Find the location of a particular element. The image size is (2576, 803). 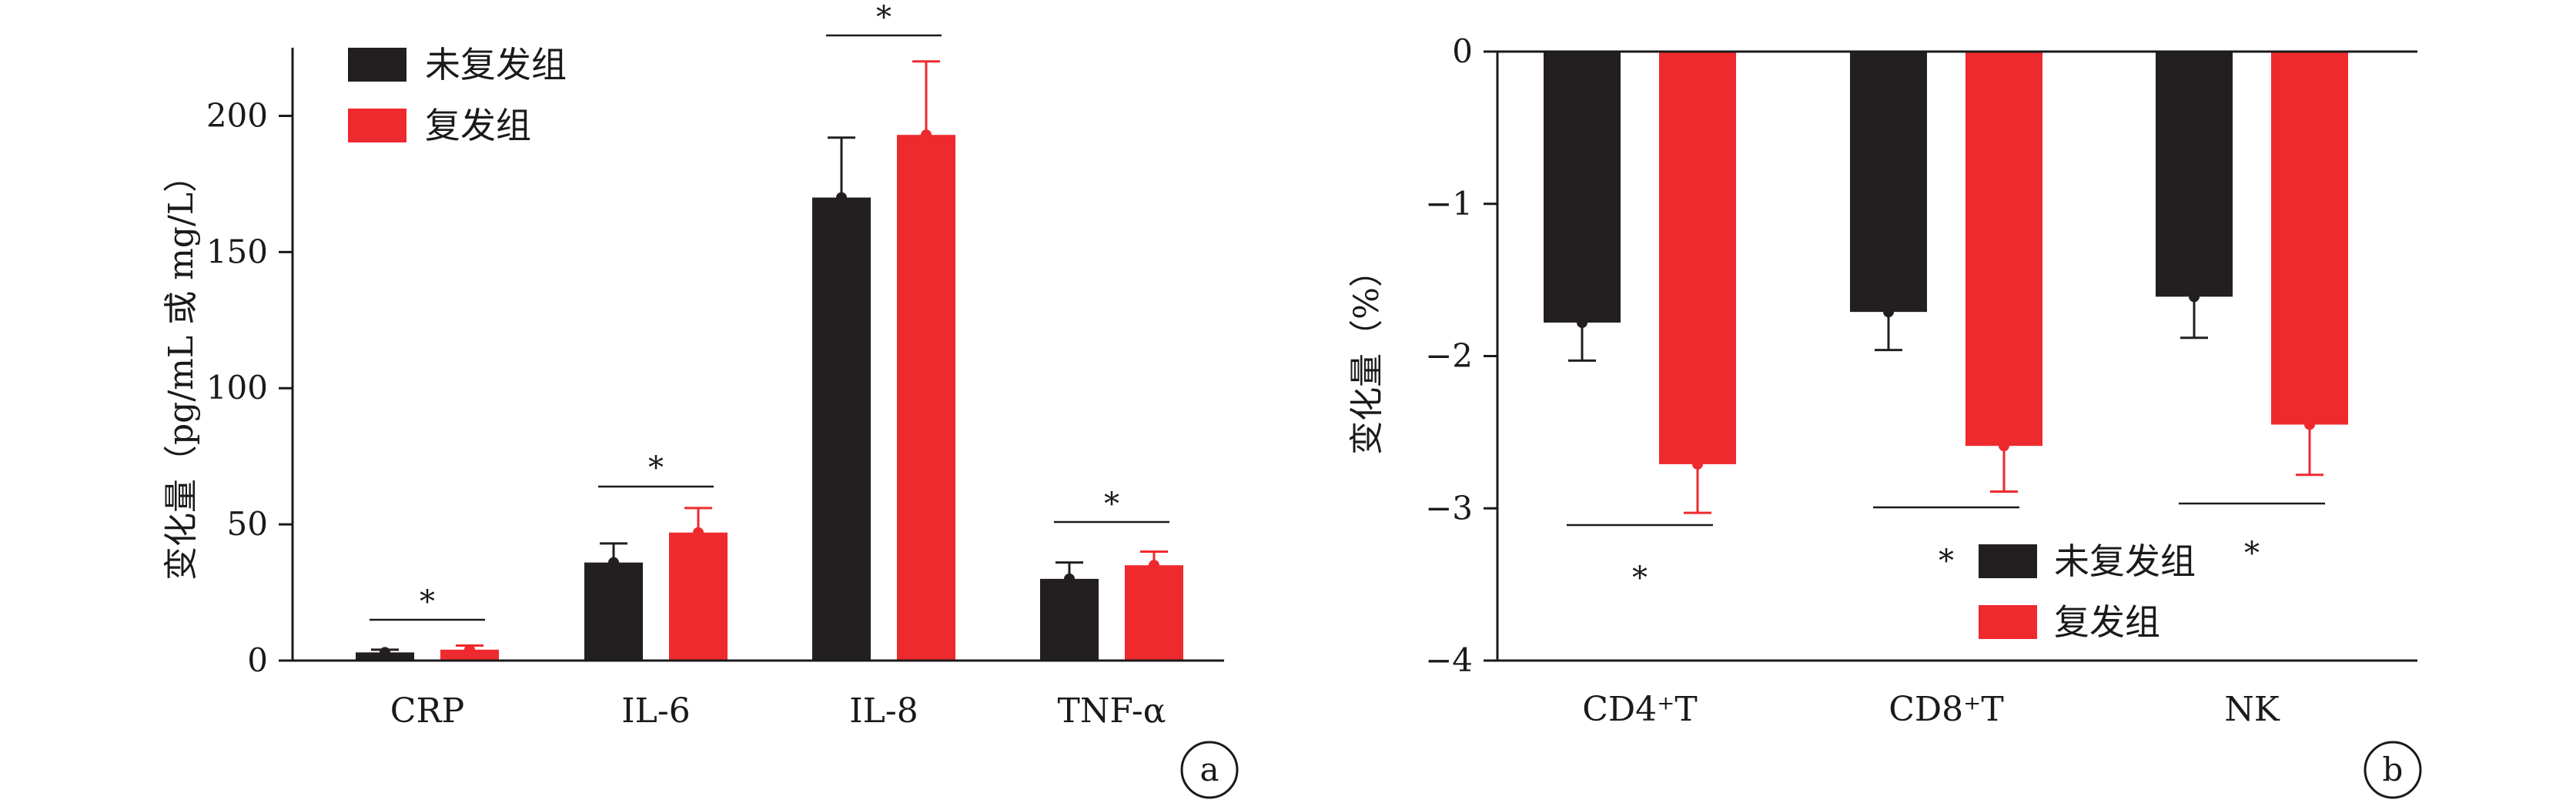

ytick-label-a-200: 200 is located at coordinates (237, 115).